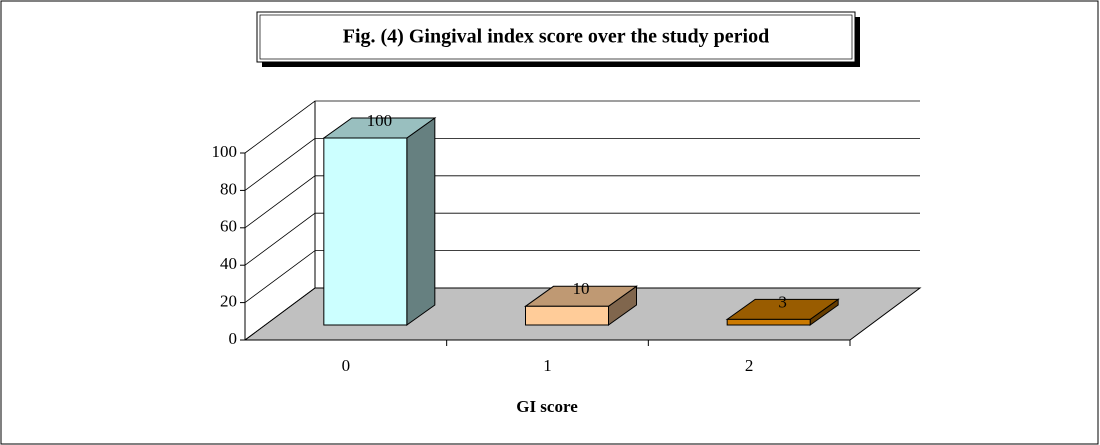 This screenshot has width=1100, height=445. I want to click on title-box, so click(556, 37).